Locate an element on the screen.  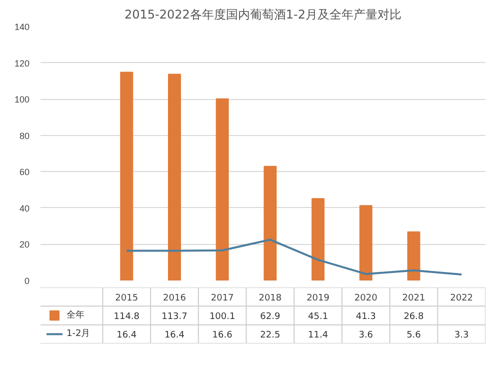
data-label: 5.6 is located at coordinates (414, 335).